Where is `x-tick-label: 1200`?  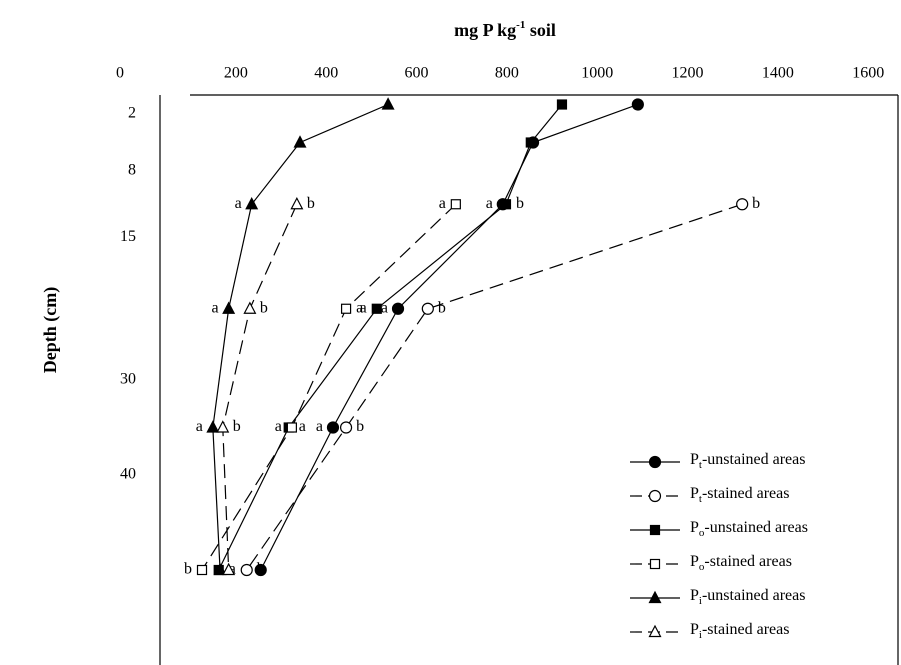 x-tick-label: 1200 is located at coordinates (688, 73).